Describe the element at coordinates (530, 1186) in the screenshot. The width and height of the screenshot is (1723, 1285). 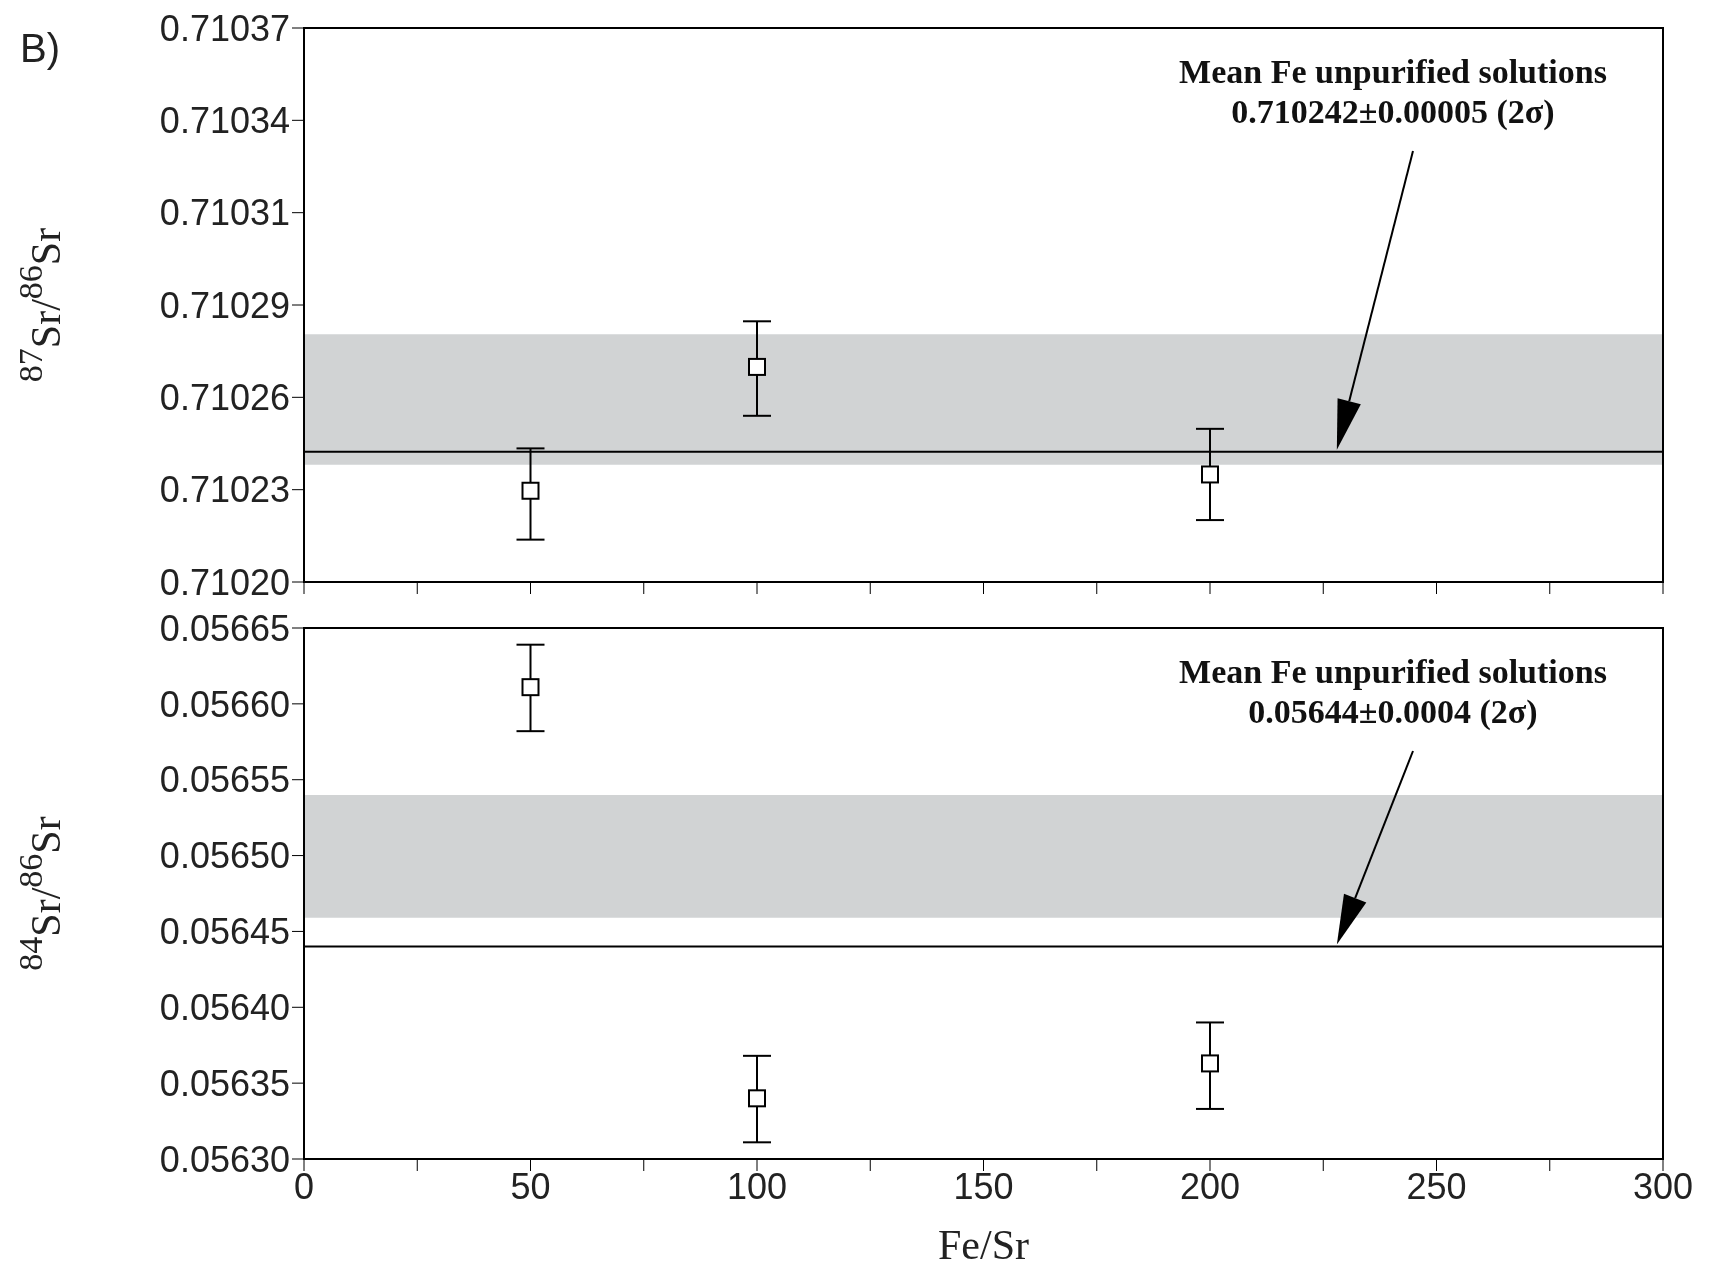
I see `x-tick-label: 50` at that location.